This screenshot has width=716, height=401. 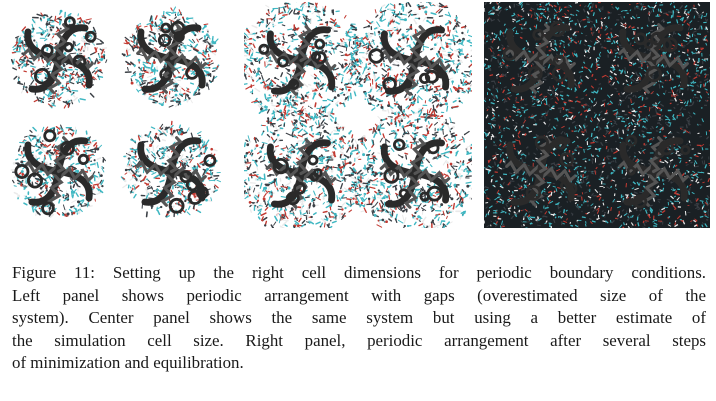 I want to click on caption-line: of minimization and equilibration., so click(x=128, y=362).